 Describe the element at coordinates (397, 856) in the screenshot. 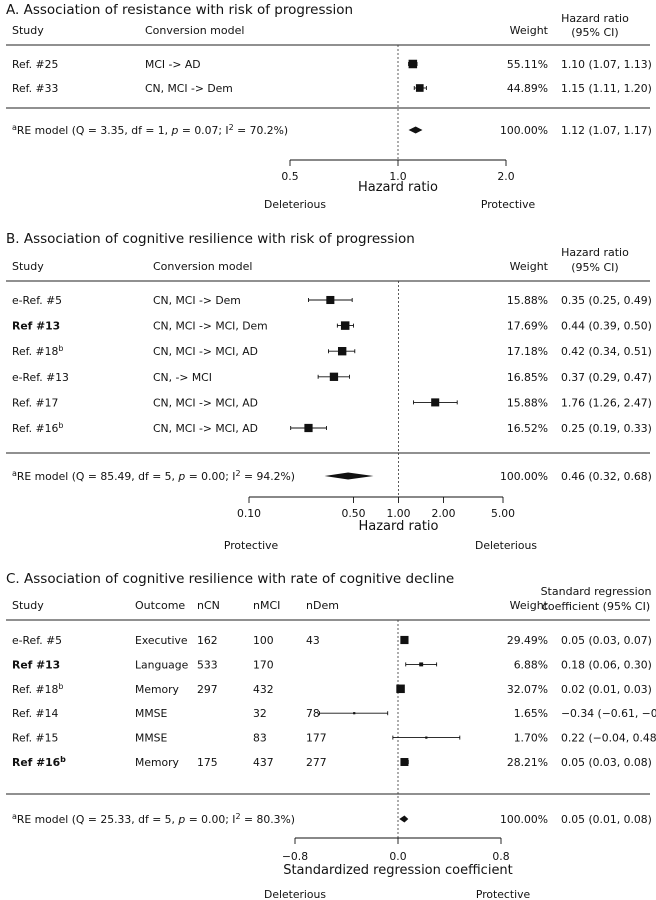

I see `panel-c-tick-label-2: 0.0` at that location.